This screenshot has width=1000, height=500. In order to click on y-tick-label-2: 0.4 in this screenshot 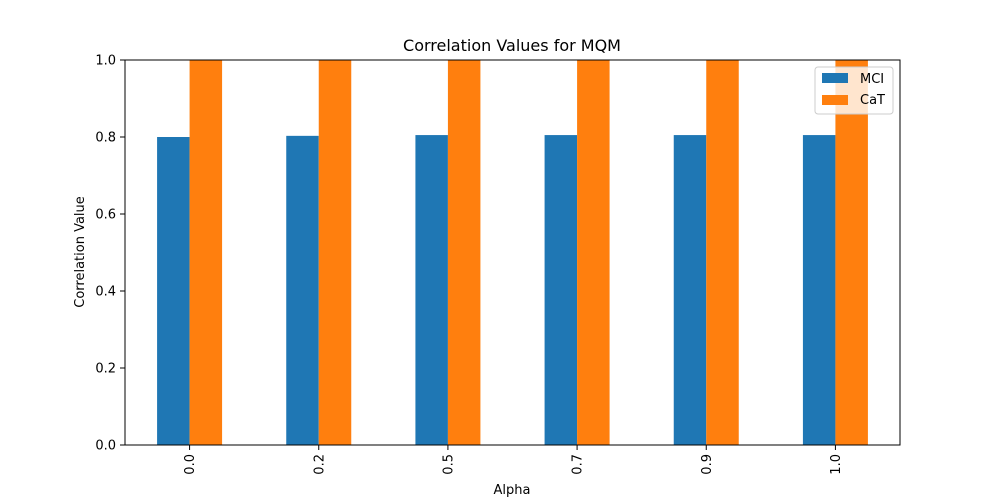, I will do `click(105, 292)`.